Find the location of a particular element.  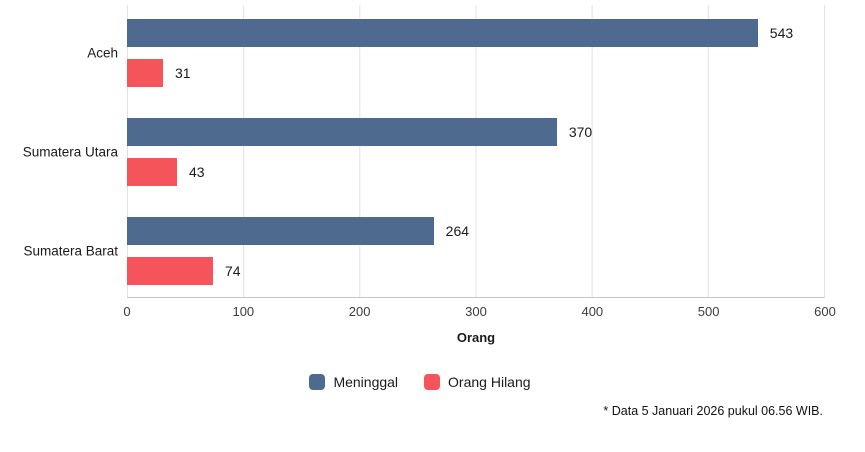

legend-item-orang-hilang: Orang Hilang is located at coordinates (477, 382).